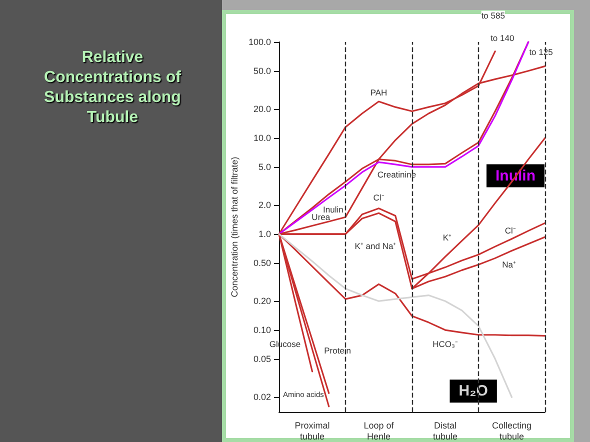 Image resolution: width=590 pixels, height=442 pixels. Describe the element at coordinates (259, 42) in the screenshot. I see `y-tick-label: 100.0` at that location.